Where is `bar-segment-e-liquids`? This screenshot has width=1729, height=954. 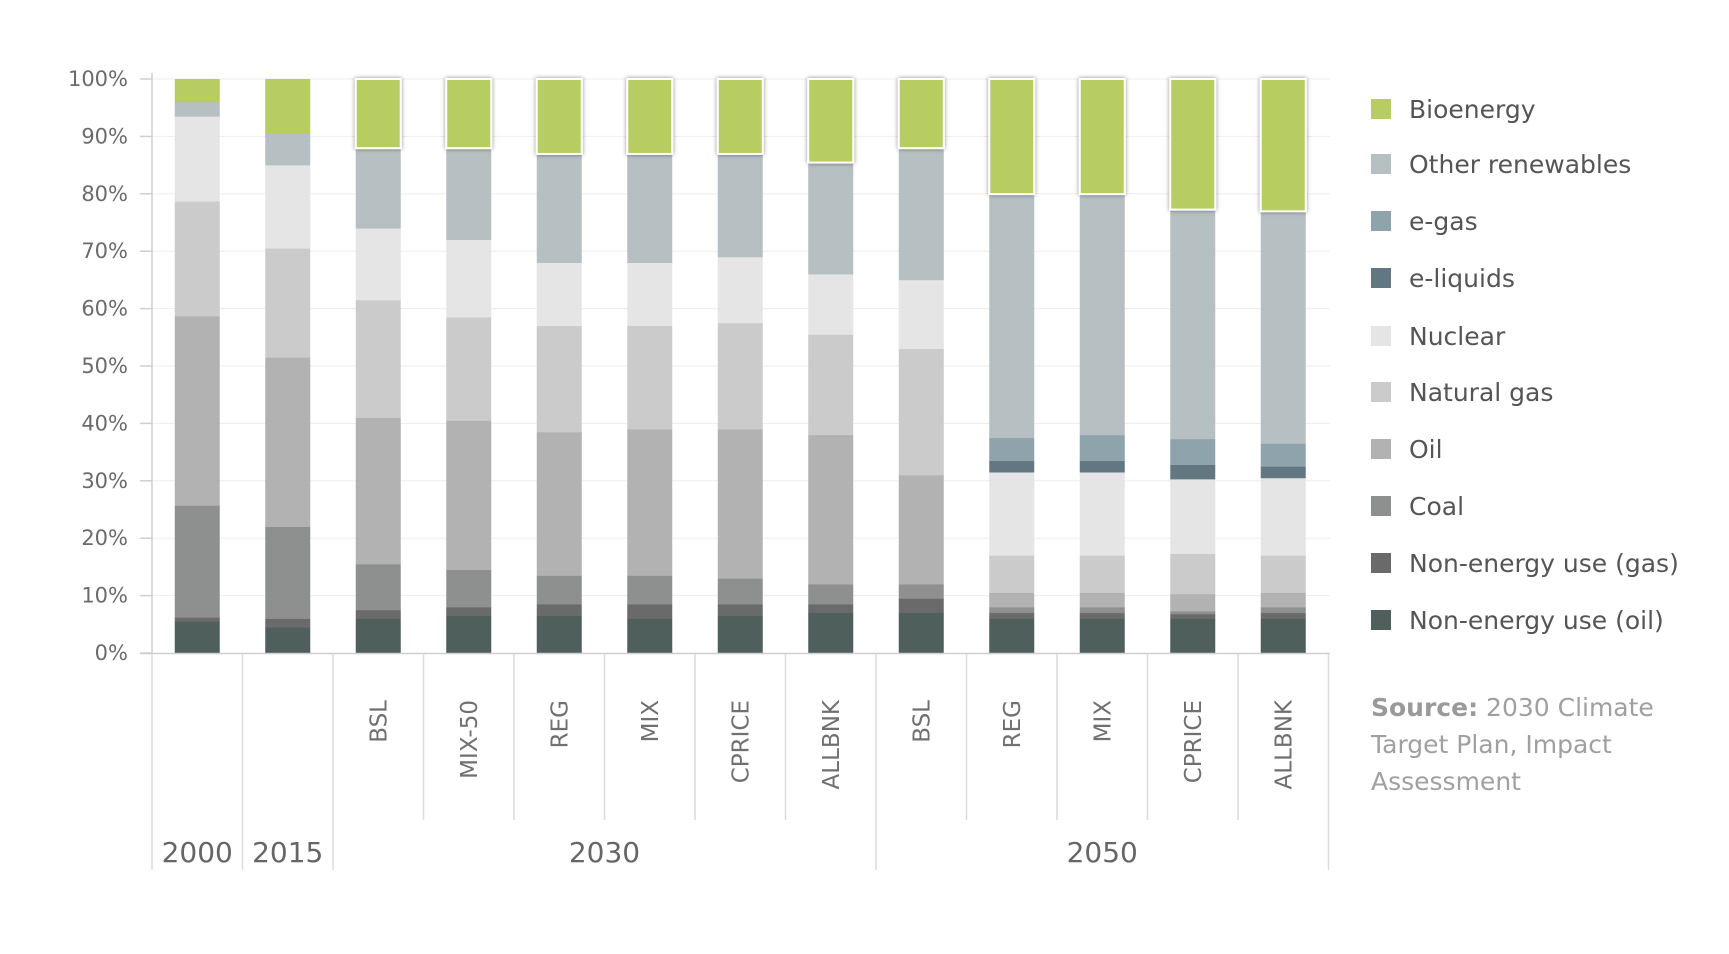
bar-segment-e-liquids is located at coordinates (1012, 466).